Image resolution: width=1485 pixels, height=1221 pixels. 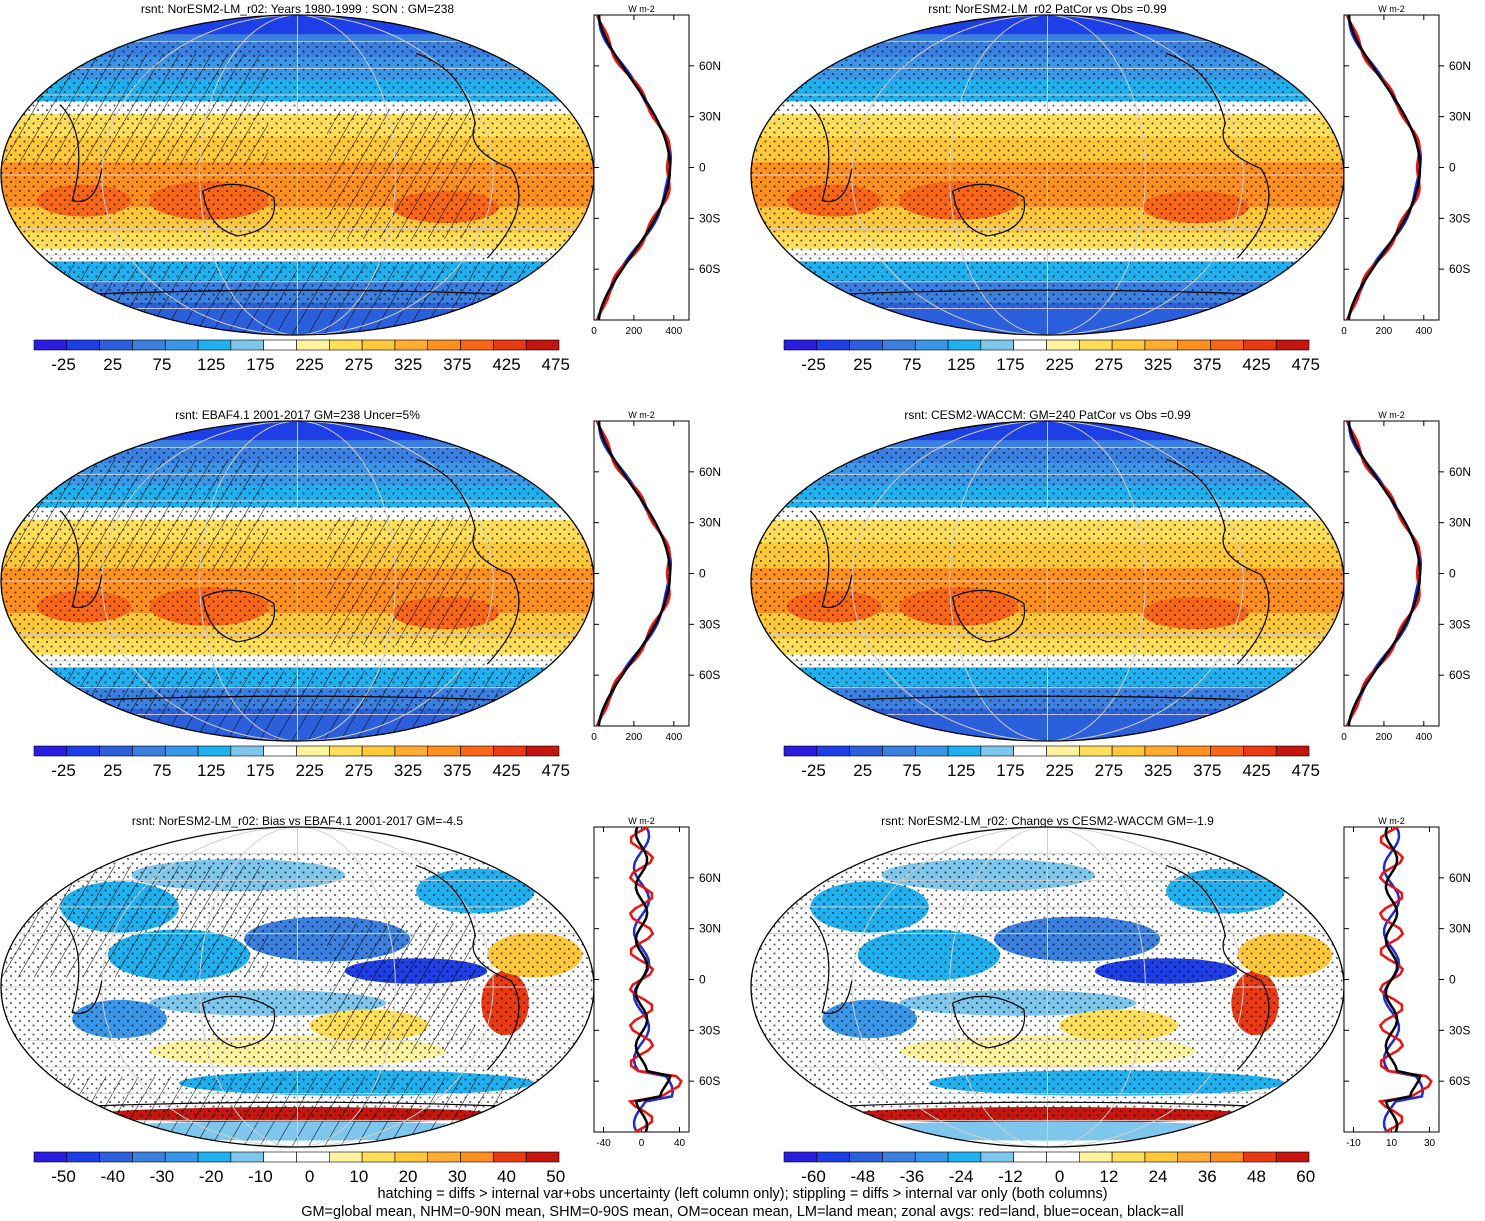 What do you see at coordinates (358, 1176) in the screenshot?
I see `colorbar-label: 10` at bounding box center [358, 1176].